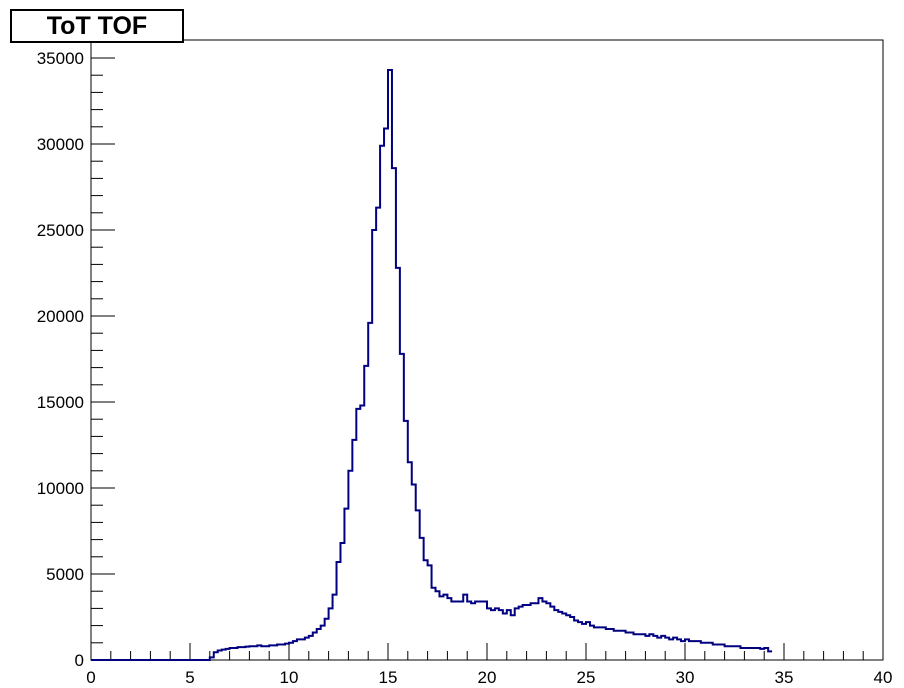 This screenshot has height=688, width=904. Describe the element at coordinates (487, 677) in the screenshot. I see `x-tick-label: 20` at that location.